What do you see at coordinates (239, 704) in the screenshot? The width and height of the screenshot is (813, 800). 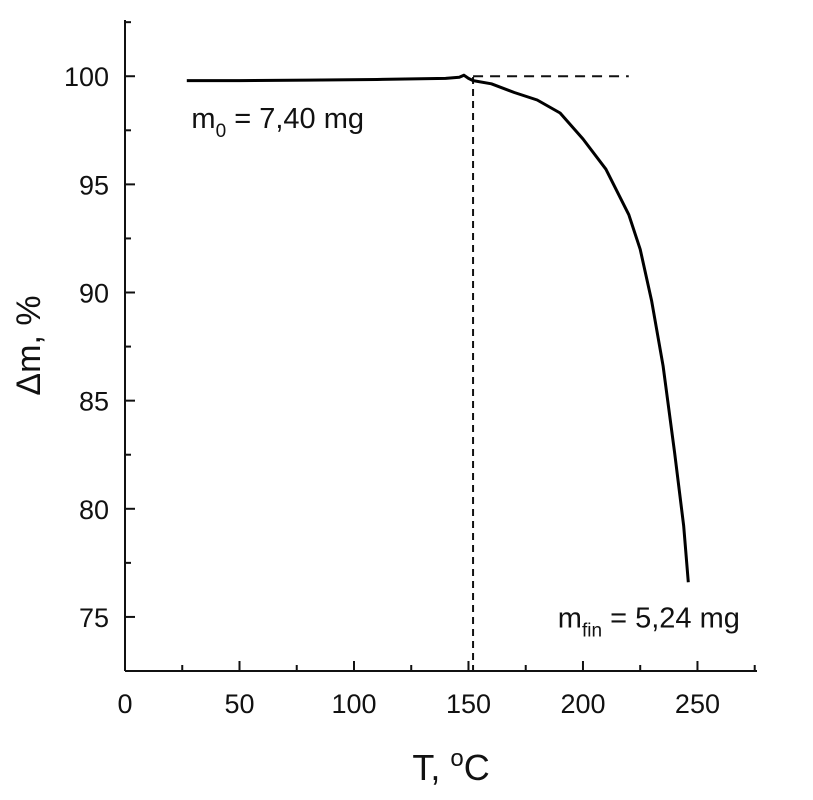 I see `x-tick-label: 50` at bounding box center [239, 704].